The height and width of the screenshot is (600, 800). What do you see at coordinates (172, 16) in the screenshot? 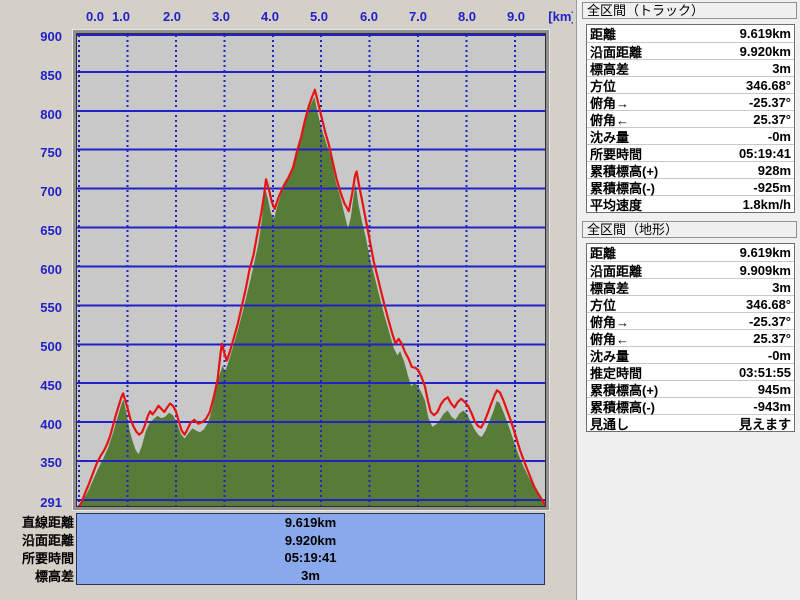
I see `x-axis-tick-label: 2.0` at bounding box center [172, 16].